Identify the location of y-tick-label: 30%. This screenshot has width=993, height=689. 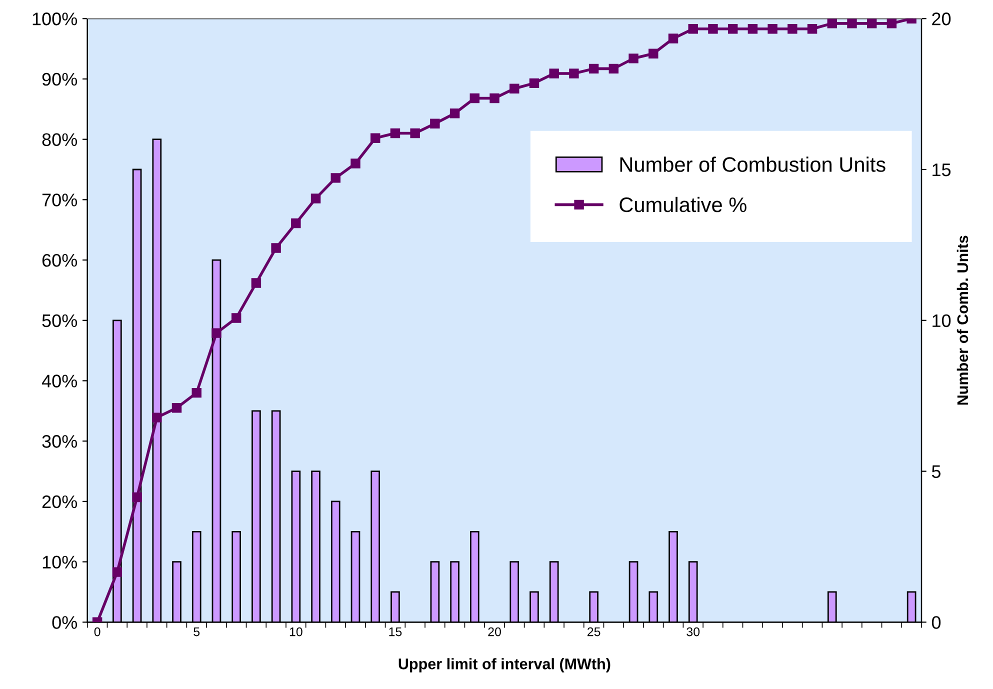
(60, 441).